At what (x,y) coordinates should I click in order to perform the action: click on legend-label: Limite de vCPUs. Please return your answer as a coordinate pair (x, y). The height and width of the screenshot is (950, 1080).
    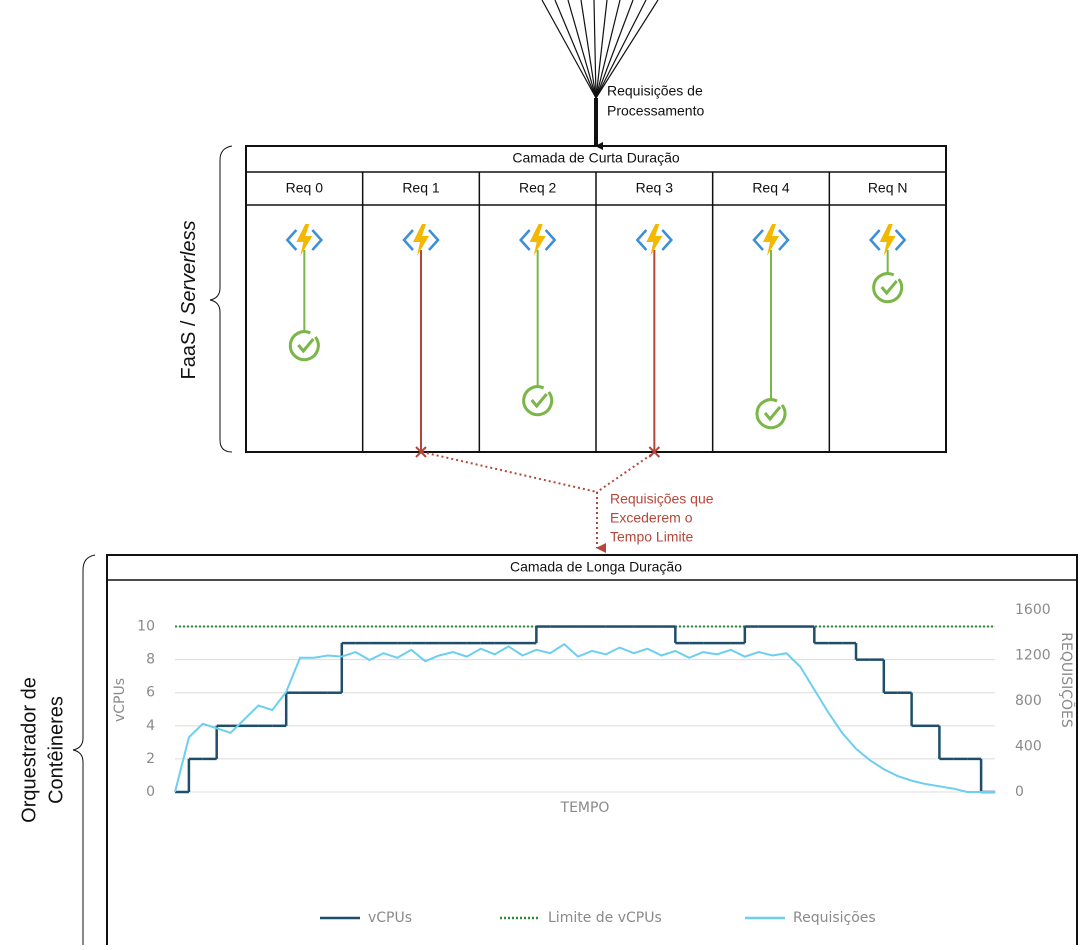
    Looking at the image, I should click on (605, 918).